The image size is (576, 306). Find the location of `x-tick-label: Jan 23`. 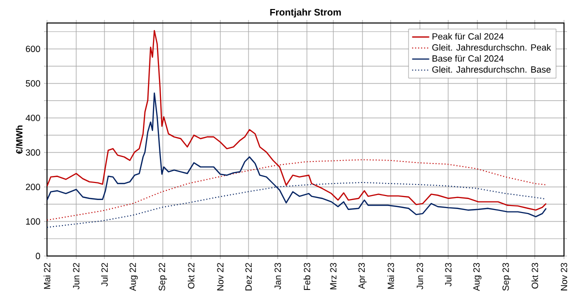

x-tick-label: Jan 23 is located at coordinates (277, 276).